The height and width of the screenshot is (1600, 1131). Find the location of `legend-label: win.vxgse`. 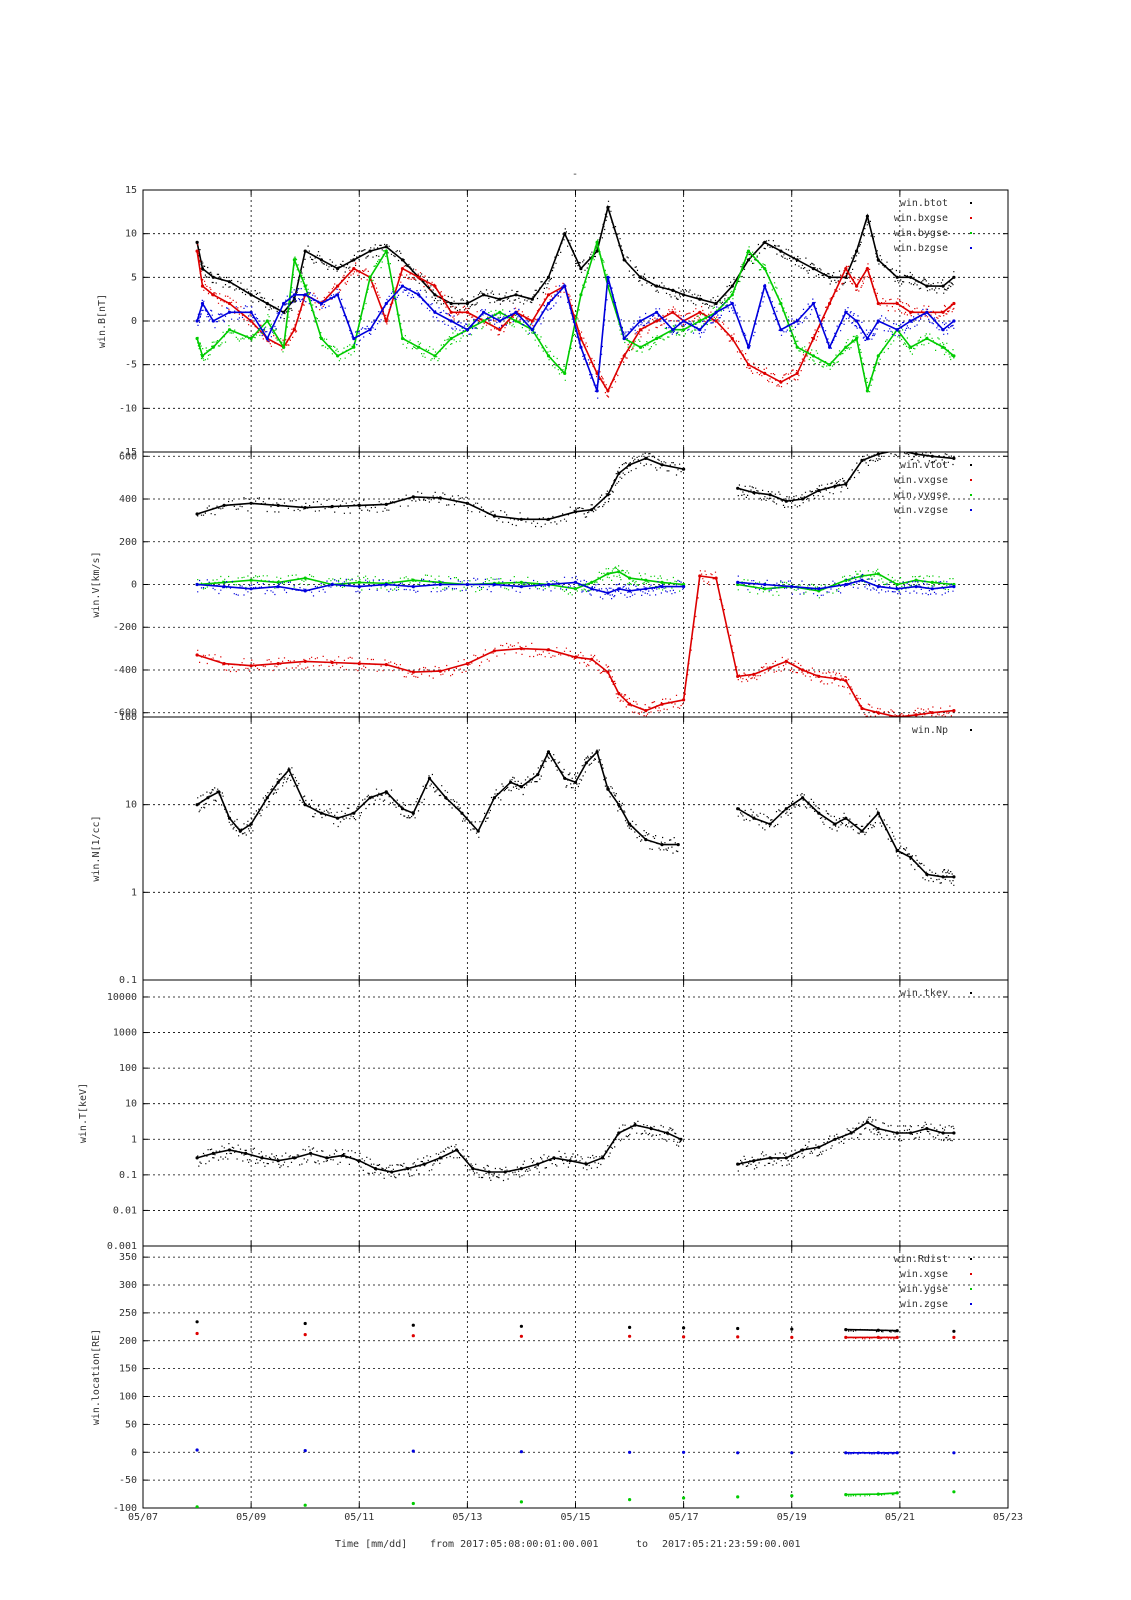

legend-label: win.vxgse is located at coordinates (921, 480).